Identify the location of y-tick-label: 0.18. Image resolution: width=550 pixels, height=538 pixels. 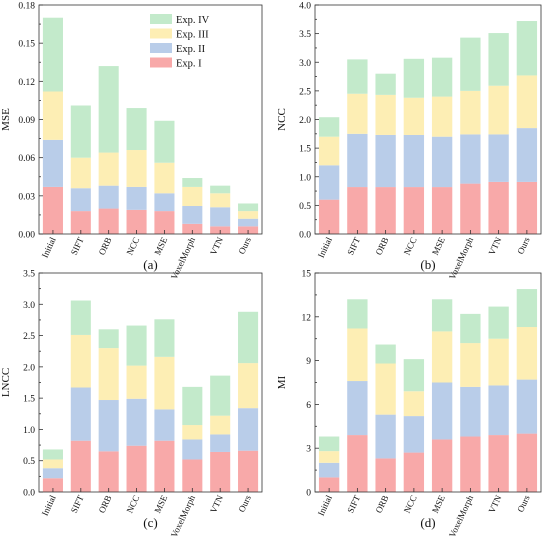
(26, 7).